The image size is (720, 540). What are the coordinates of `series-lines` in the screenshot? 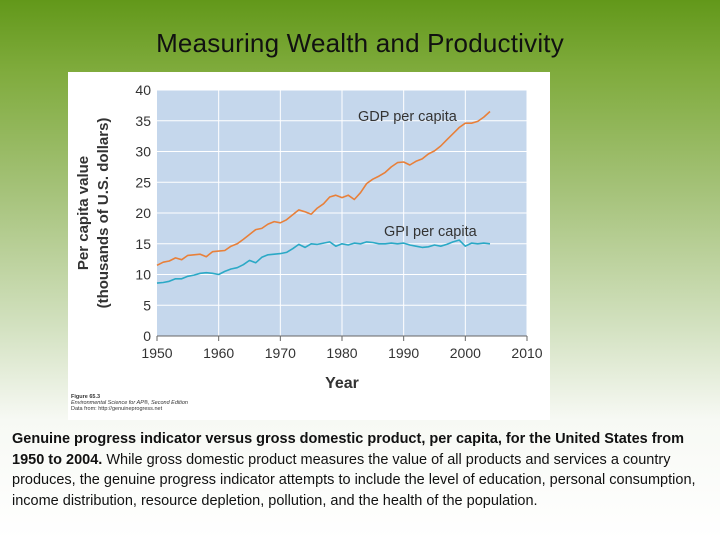 It's located at (323, 197).